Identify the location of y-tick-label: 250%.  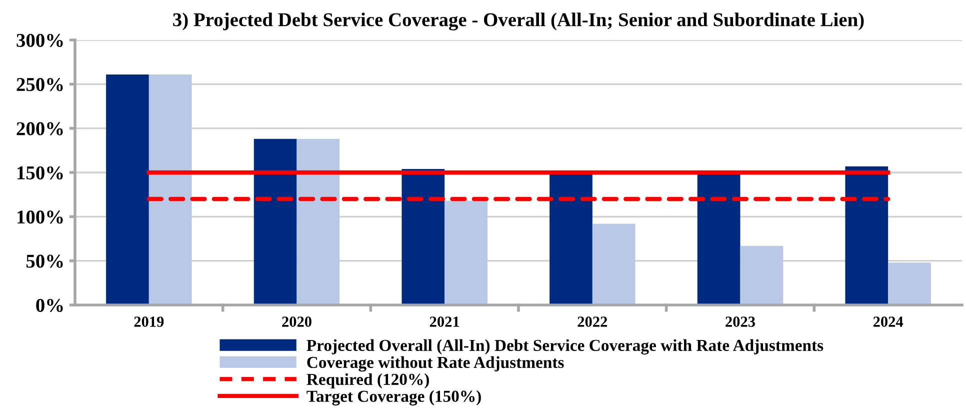
(39, 85).